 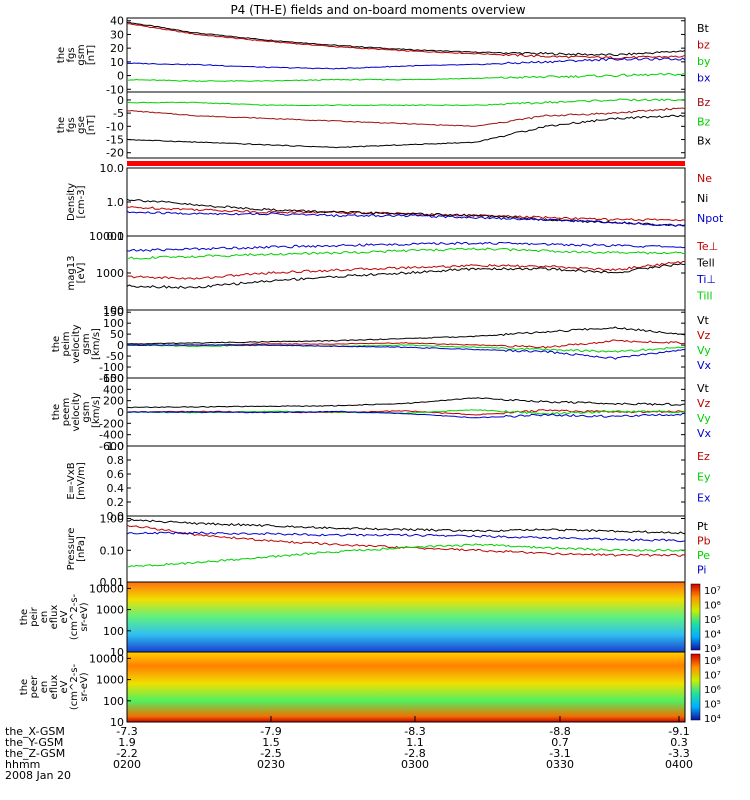 I want to click on y-tick-label: 0.6, so click(x=116, y=474).